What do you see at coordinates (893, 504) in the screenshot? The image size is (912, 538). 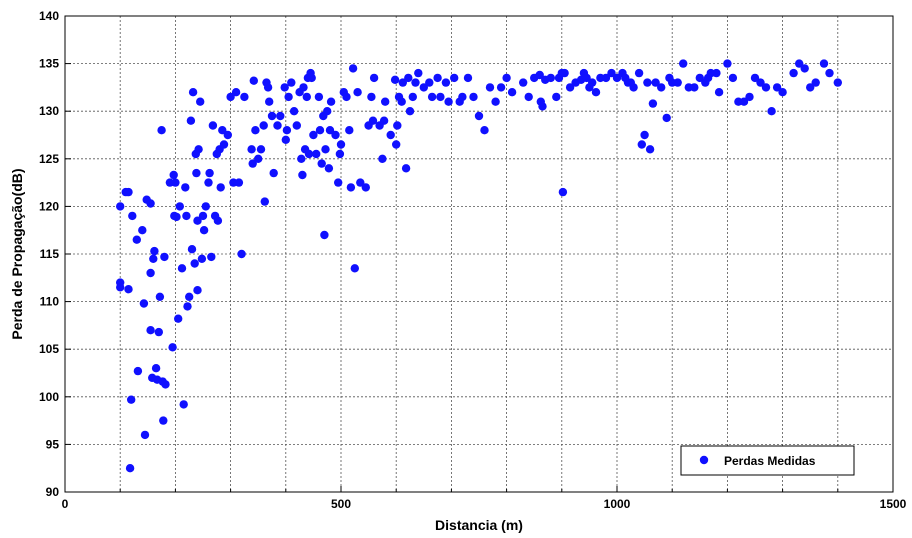 I see `x-tick-label: 1500` at bounding box center [893, 504].